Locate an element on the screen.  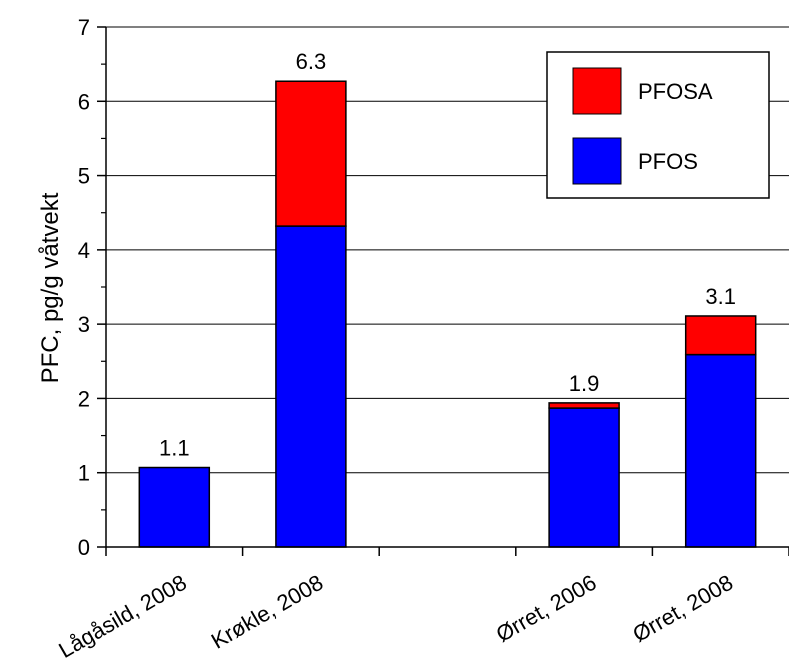
legend-swatch-pfosa is located at coordinates (597, 91).